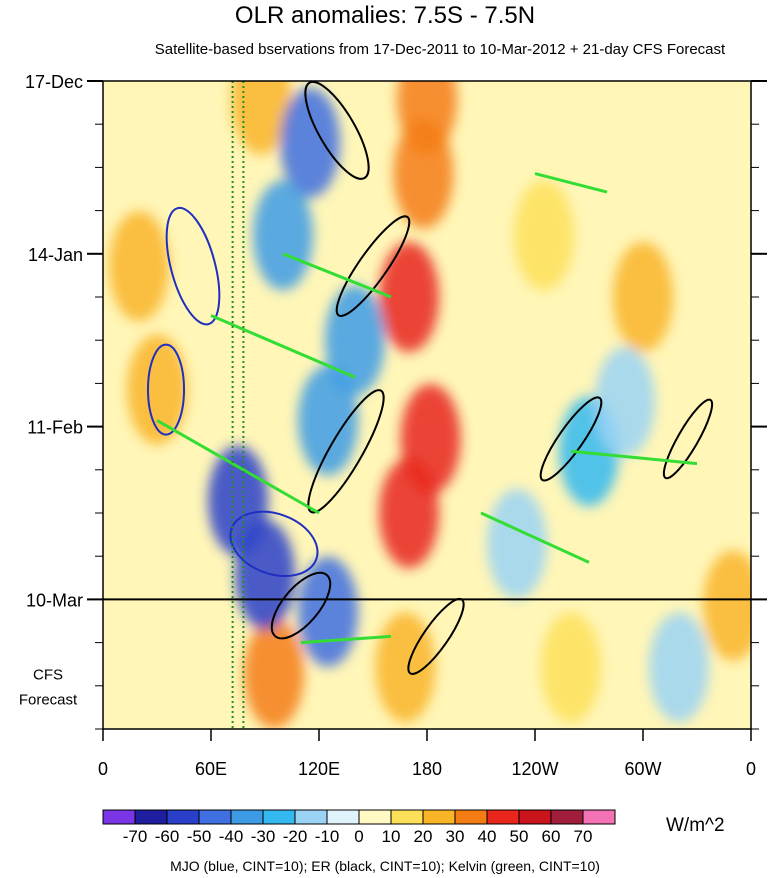  What do you see at coordinates (263, 836) in the screenshot?
I see `colorbar-label: -30` at bounding box center [263, 836].